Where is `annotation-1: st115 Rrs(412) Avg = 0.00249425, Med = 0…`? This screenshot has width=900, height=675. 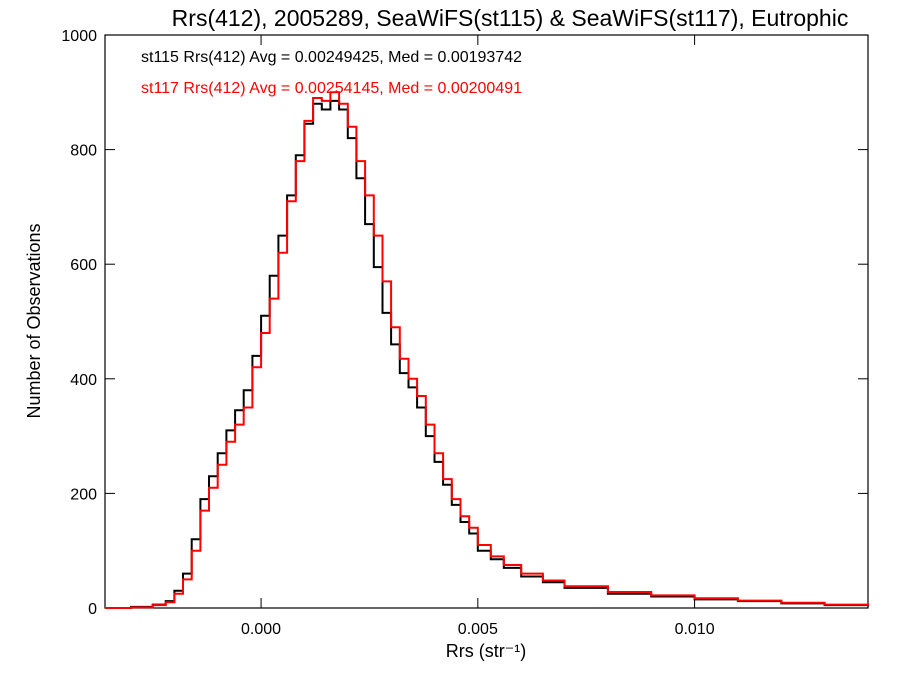
annotation-1: st115 Rrs(412) Avg = 0.00249425, Med = 0… is located at coordinates (331, 57).